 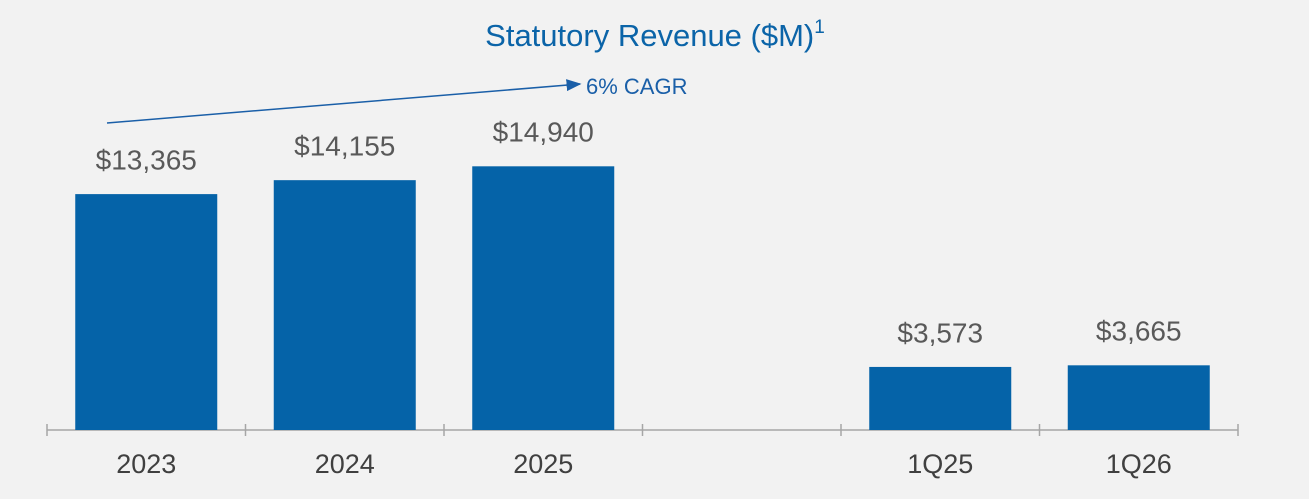 I want to click on value-label: $14,940, so click(x=543, y=132).